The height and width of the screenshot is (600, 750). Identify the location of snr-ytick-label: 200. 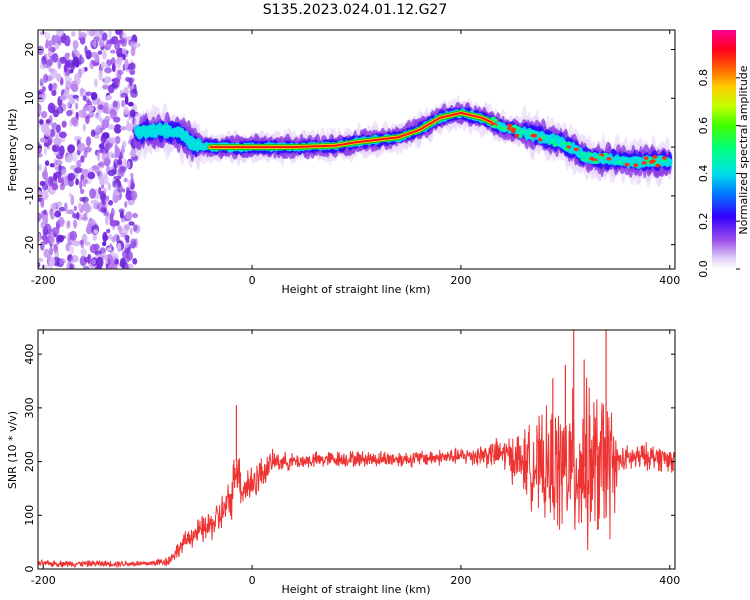
(29, 461).